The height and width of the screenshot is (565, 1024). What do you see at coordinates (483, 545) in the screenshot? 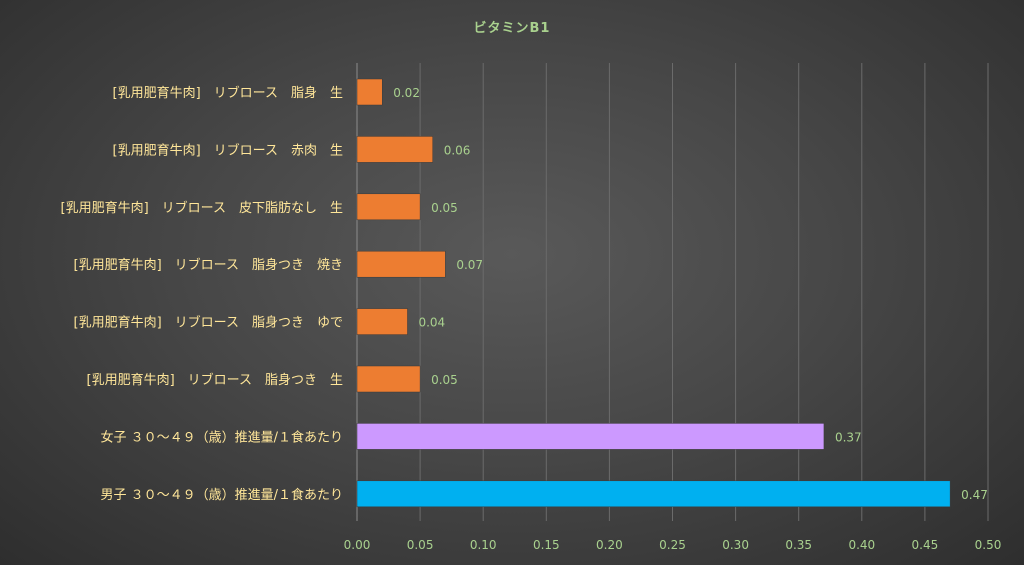
I see `x-tick-label: 0.10` at bounding box center [483, 545].